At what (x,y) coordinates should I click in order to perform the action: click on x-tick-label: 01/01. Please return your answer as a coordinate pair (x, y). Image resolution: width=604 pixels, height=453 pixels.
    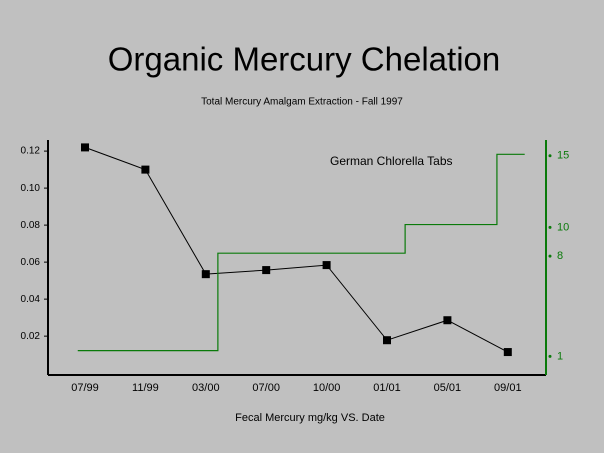
    Looking at the image, I should click on (387, 388).